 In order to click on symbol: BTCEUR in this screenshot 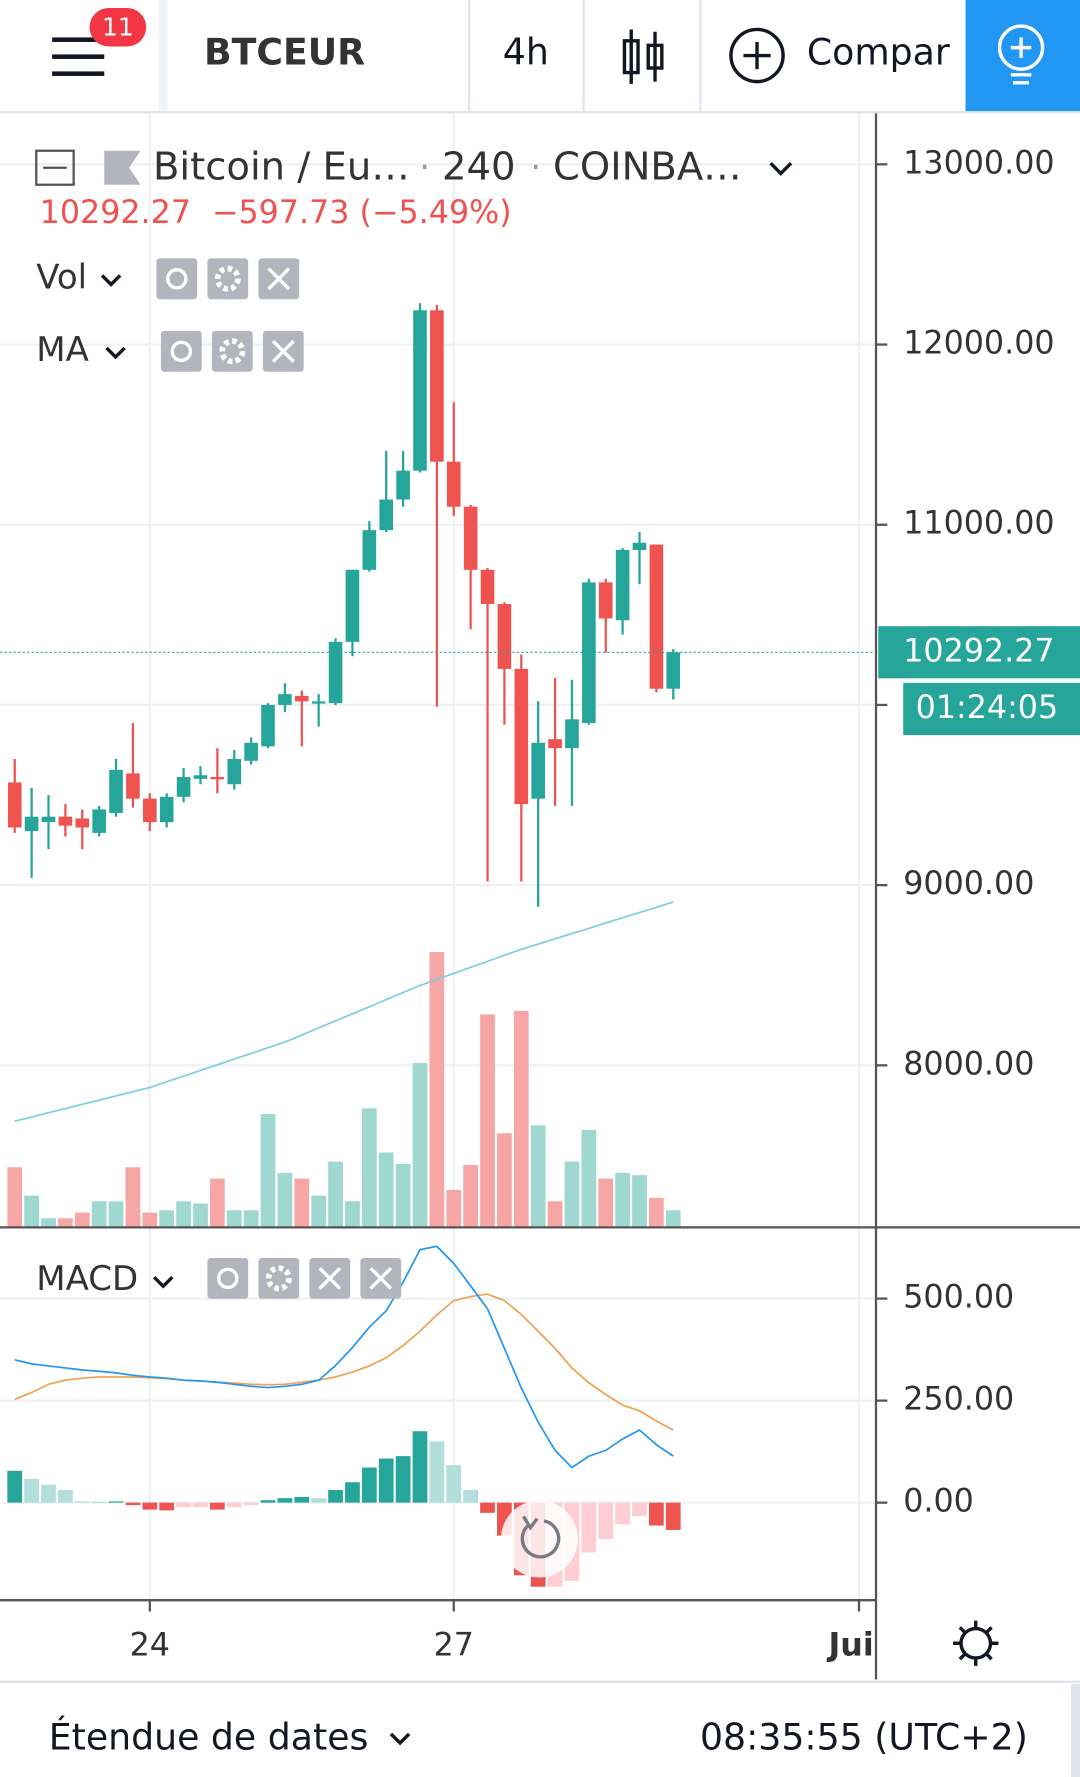, I will do `click(284, 51)`.